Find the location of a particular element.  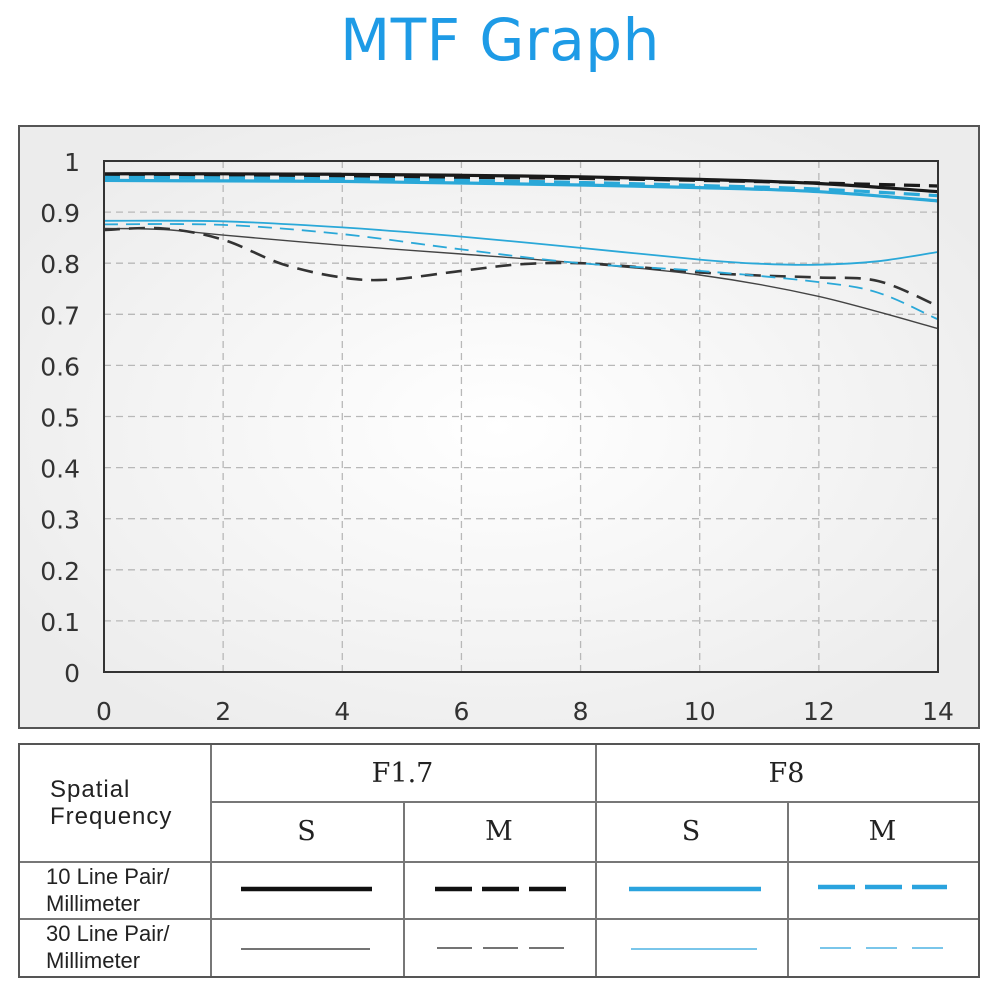

group-header-f17: F1.7 is located at coordinates (402, 773).